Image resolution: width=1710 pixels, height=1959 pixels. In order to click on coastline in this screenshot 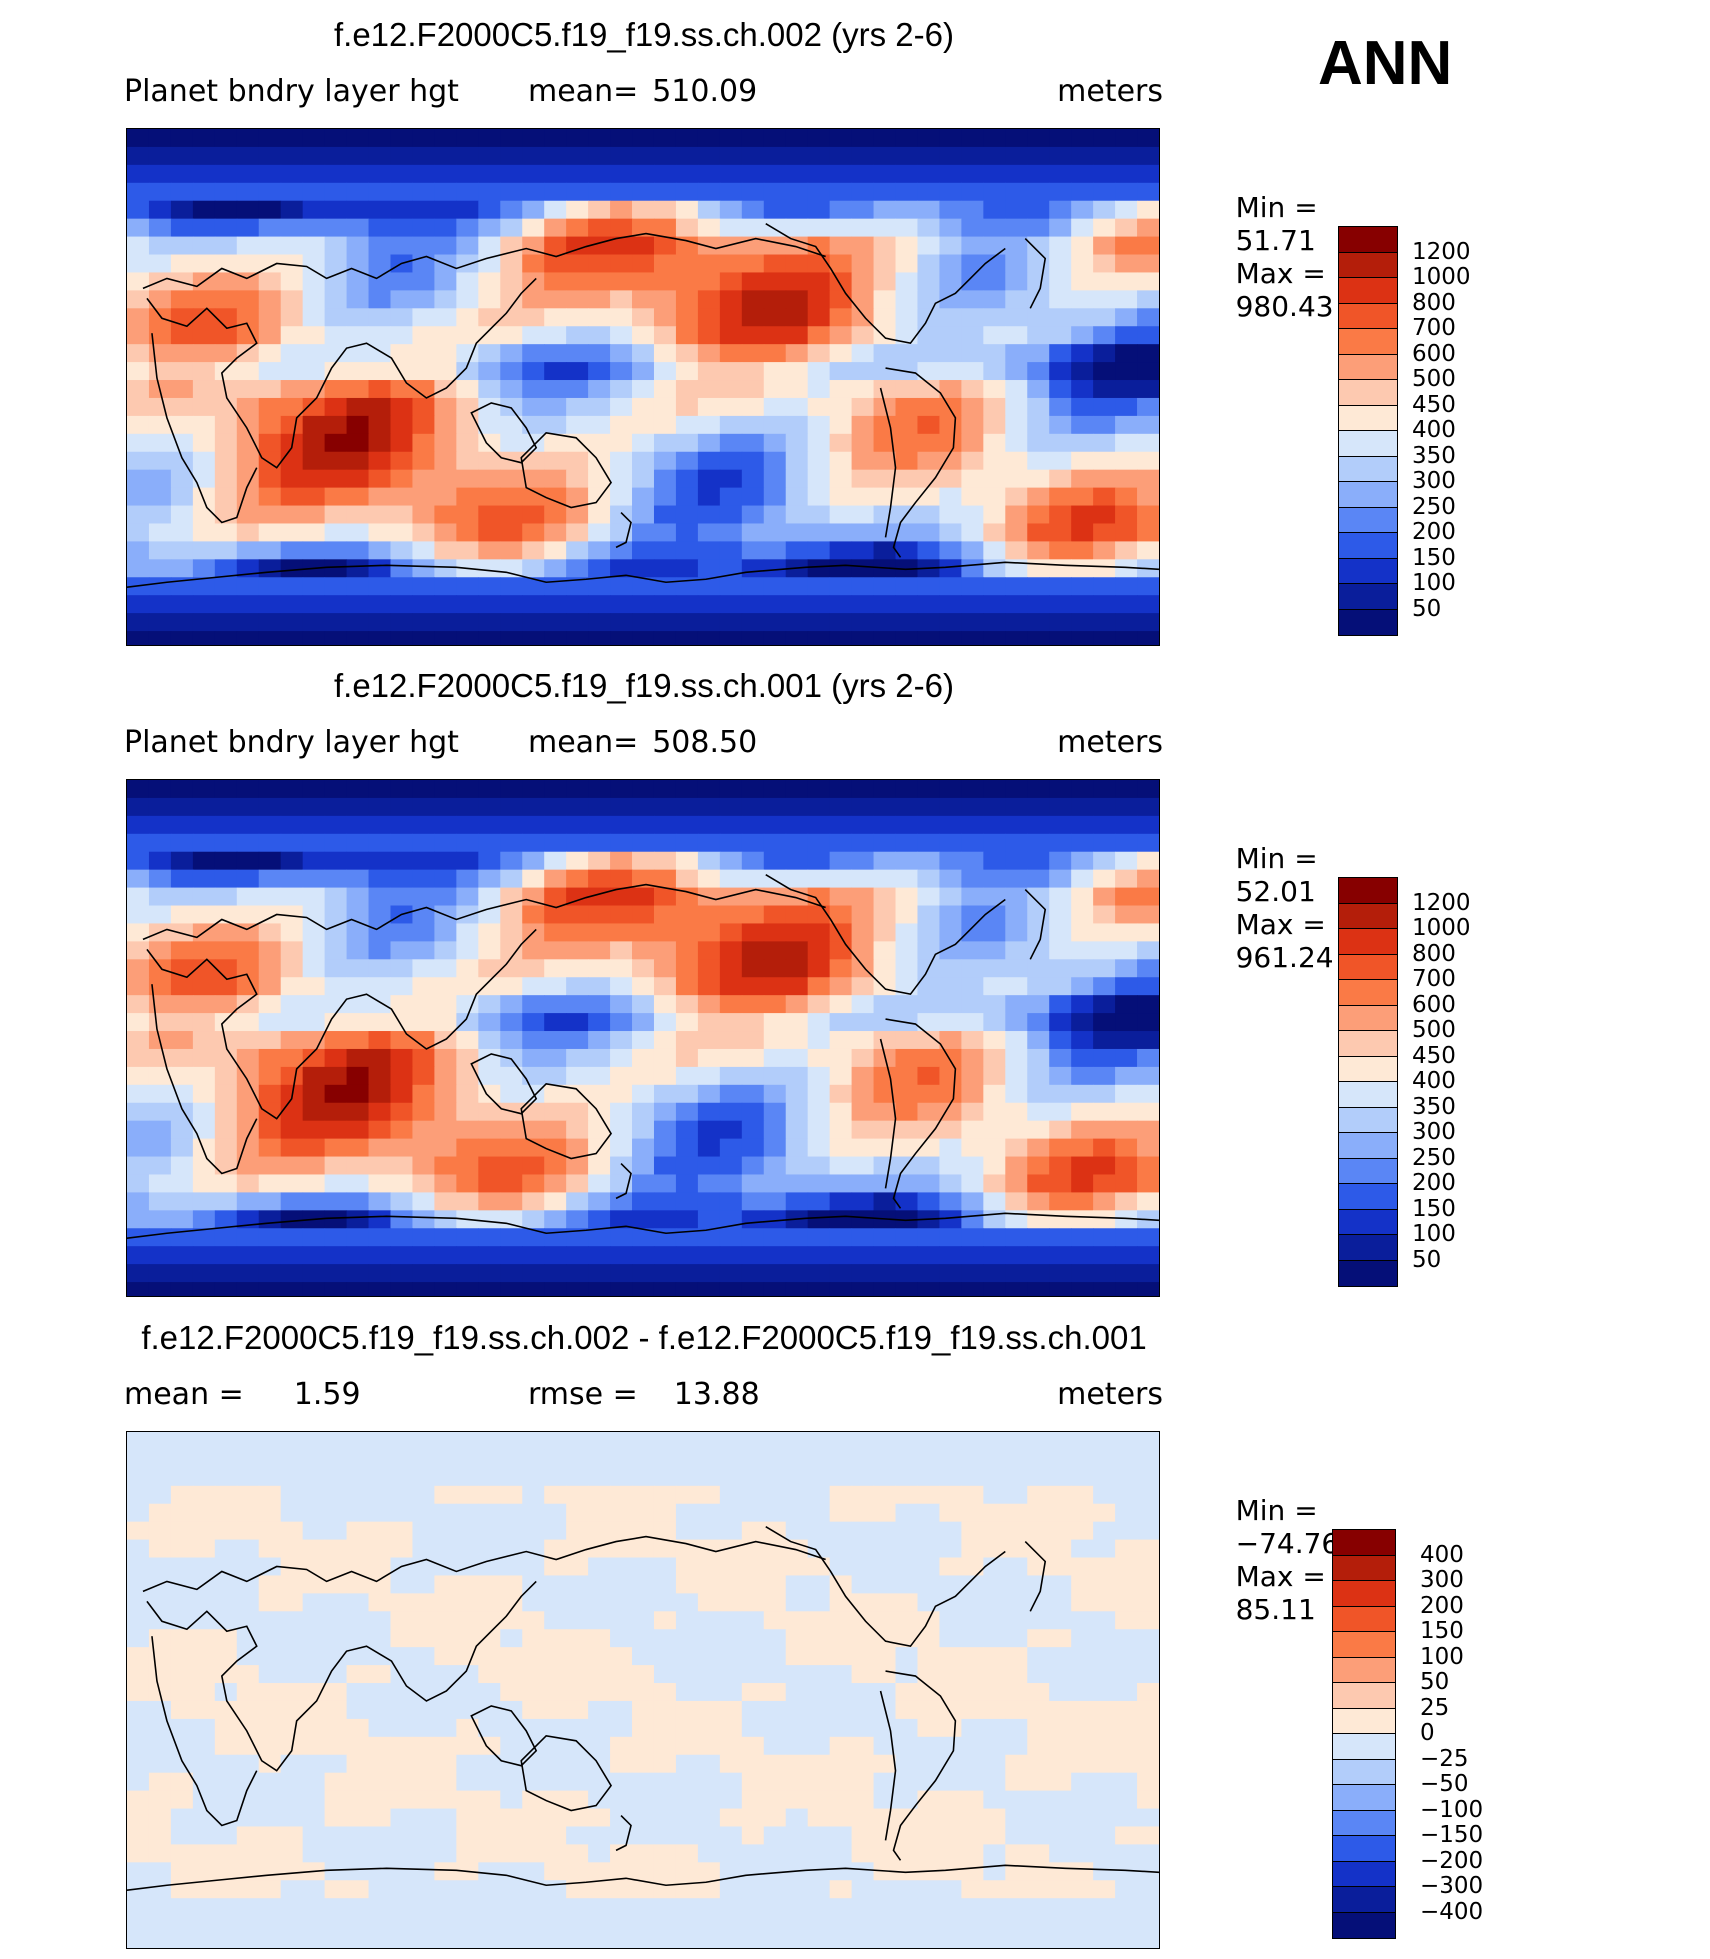, I will do `click(921, 1765)`.